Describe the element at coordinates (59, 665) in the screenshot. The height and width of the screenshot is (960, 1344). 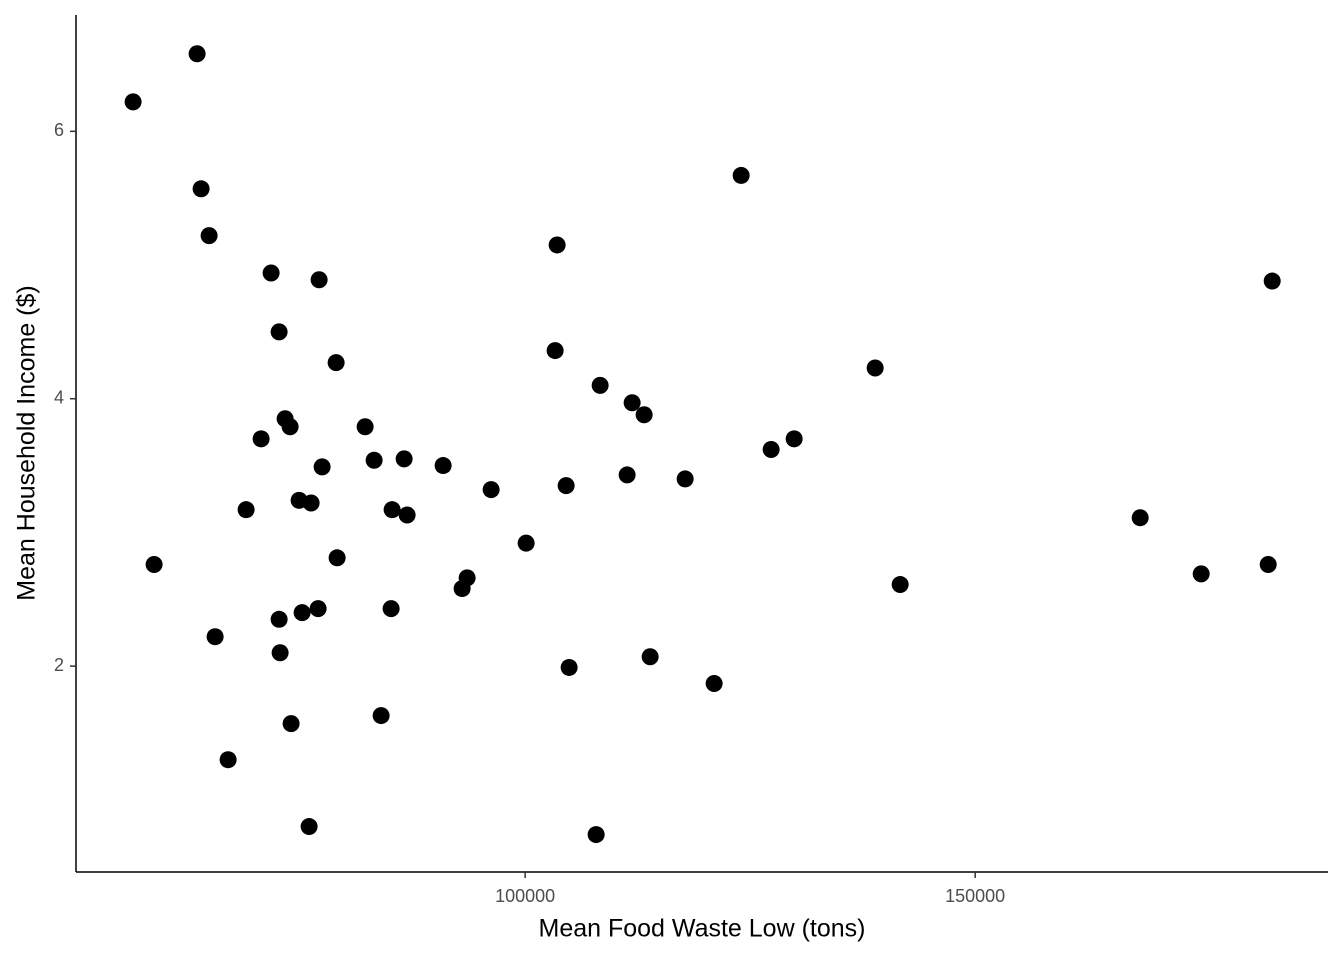
I see `y-tick-label: 2` at that location.